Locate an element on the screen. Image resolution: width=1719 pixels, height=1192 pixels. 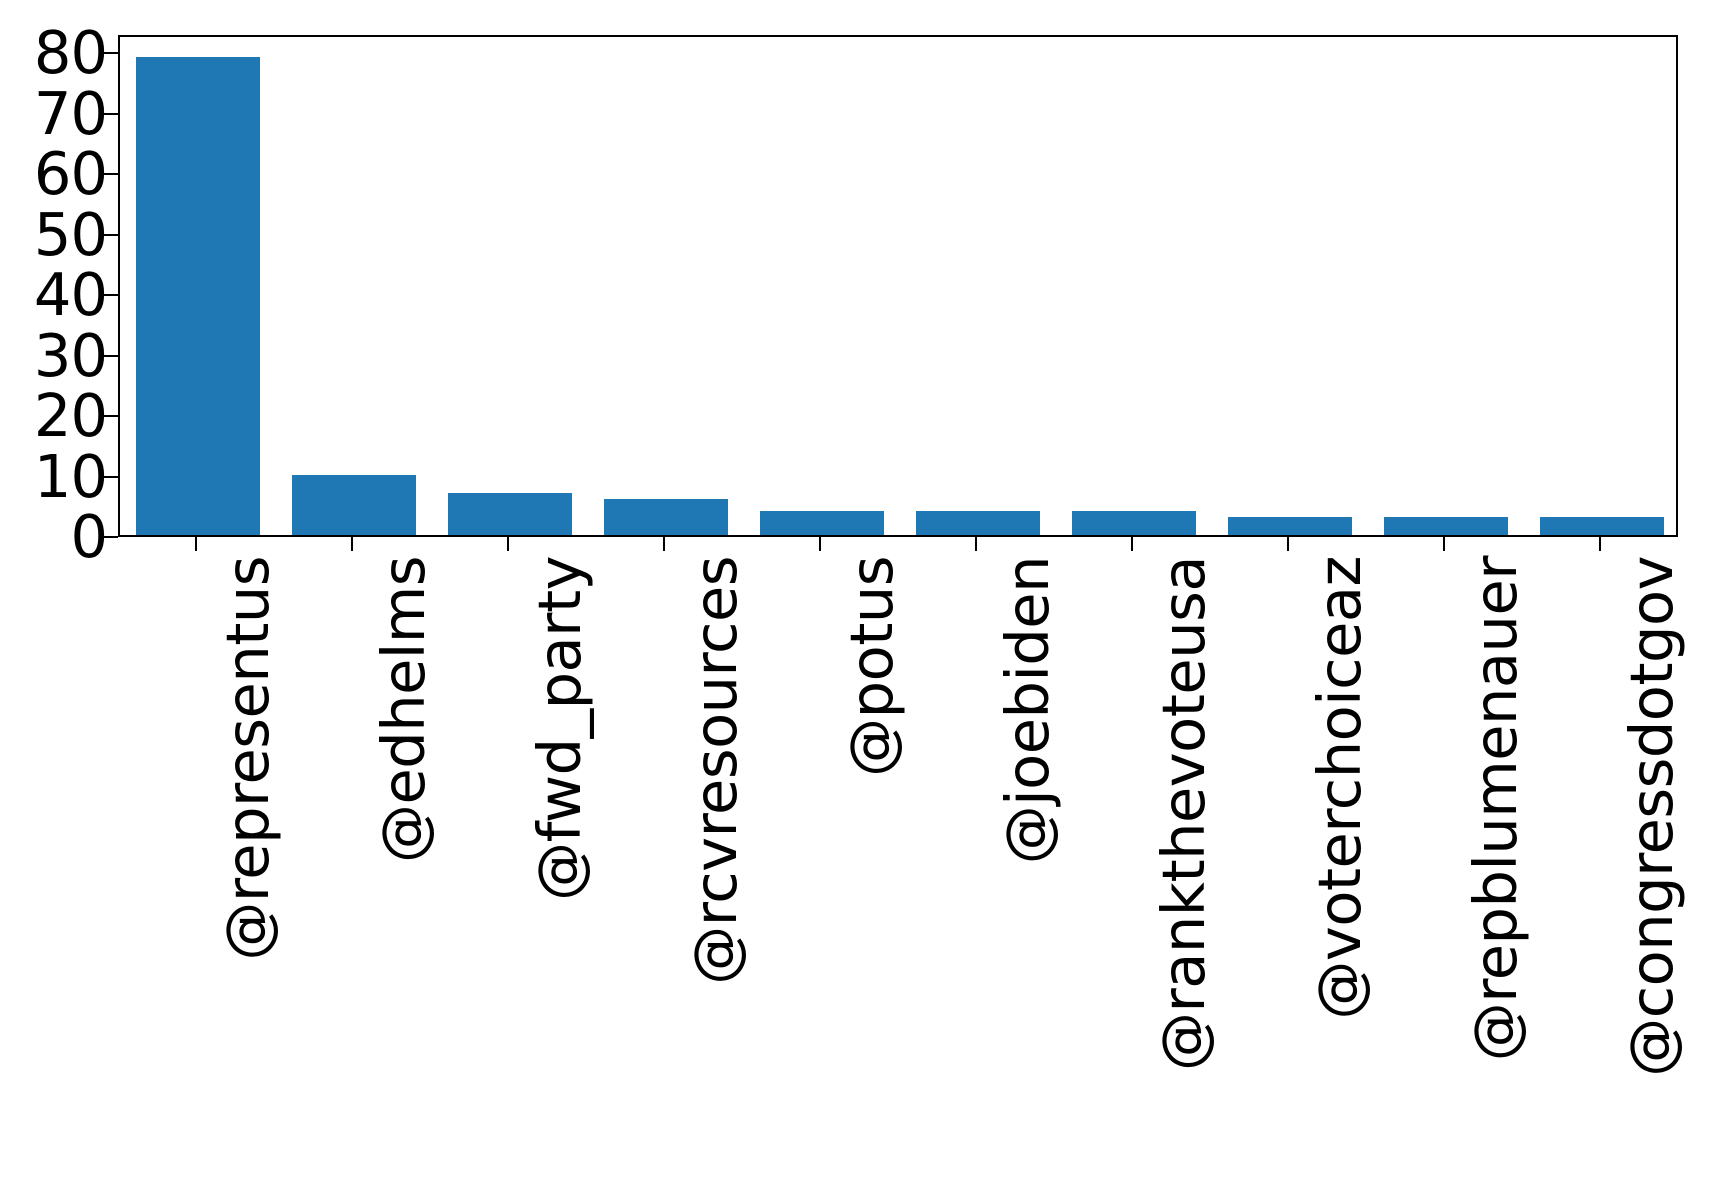
x-axis-tick-label: @congressdotgov is located at coordinates (1651, 816).